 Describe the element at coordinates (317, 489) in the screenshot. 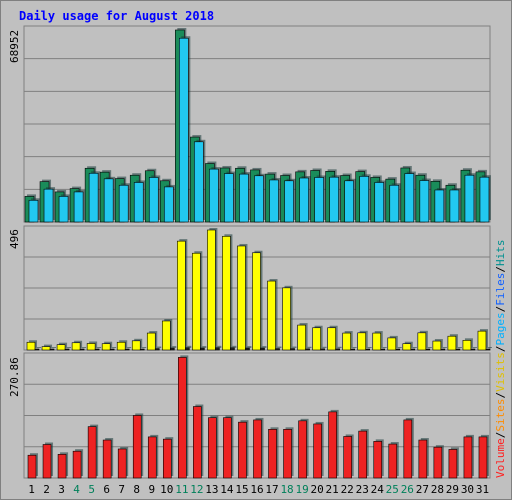

I see `x-tick-label: 20` at that location.